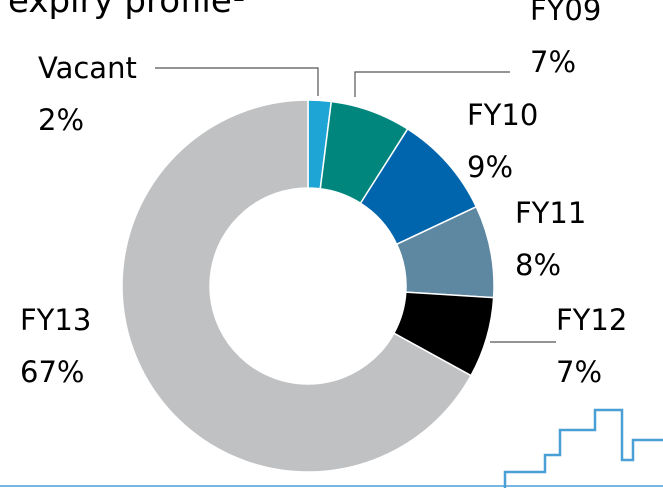 The height and width of the screenshot is (488, 663). What do you see at coordinates (538, 265) in the screenshot?
I see `slice-value-label: 8%` at bounding box center [538, 265].